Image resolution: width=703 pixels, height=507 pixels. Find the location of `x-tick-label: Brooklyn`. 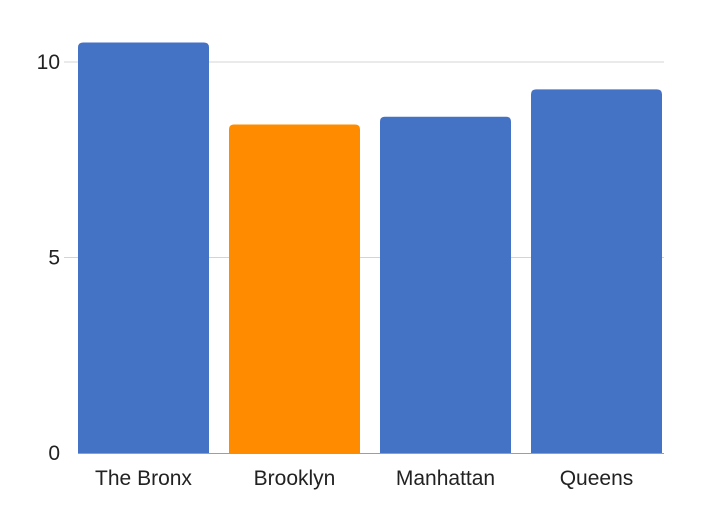

x-tick-label: Brooklyn is located at coordinates (295, 478).